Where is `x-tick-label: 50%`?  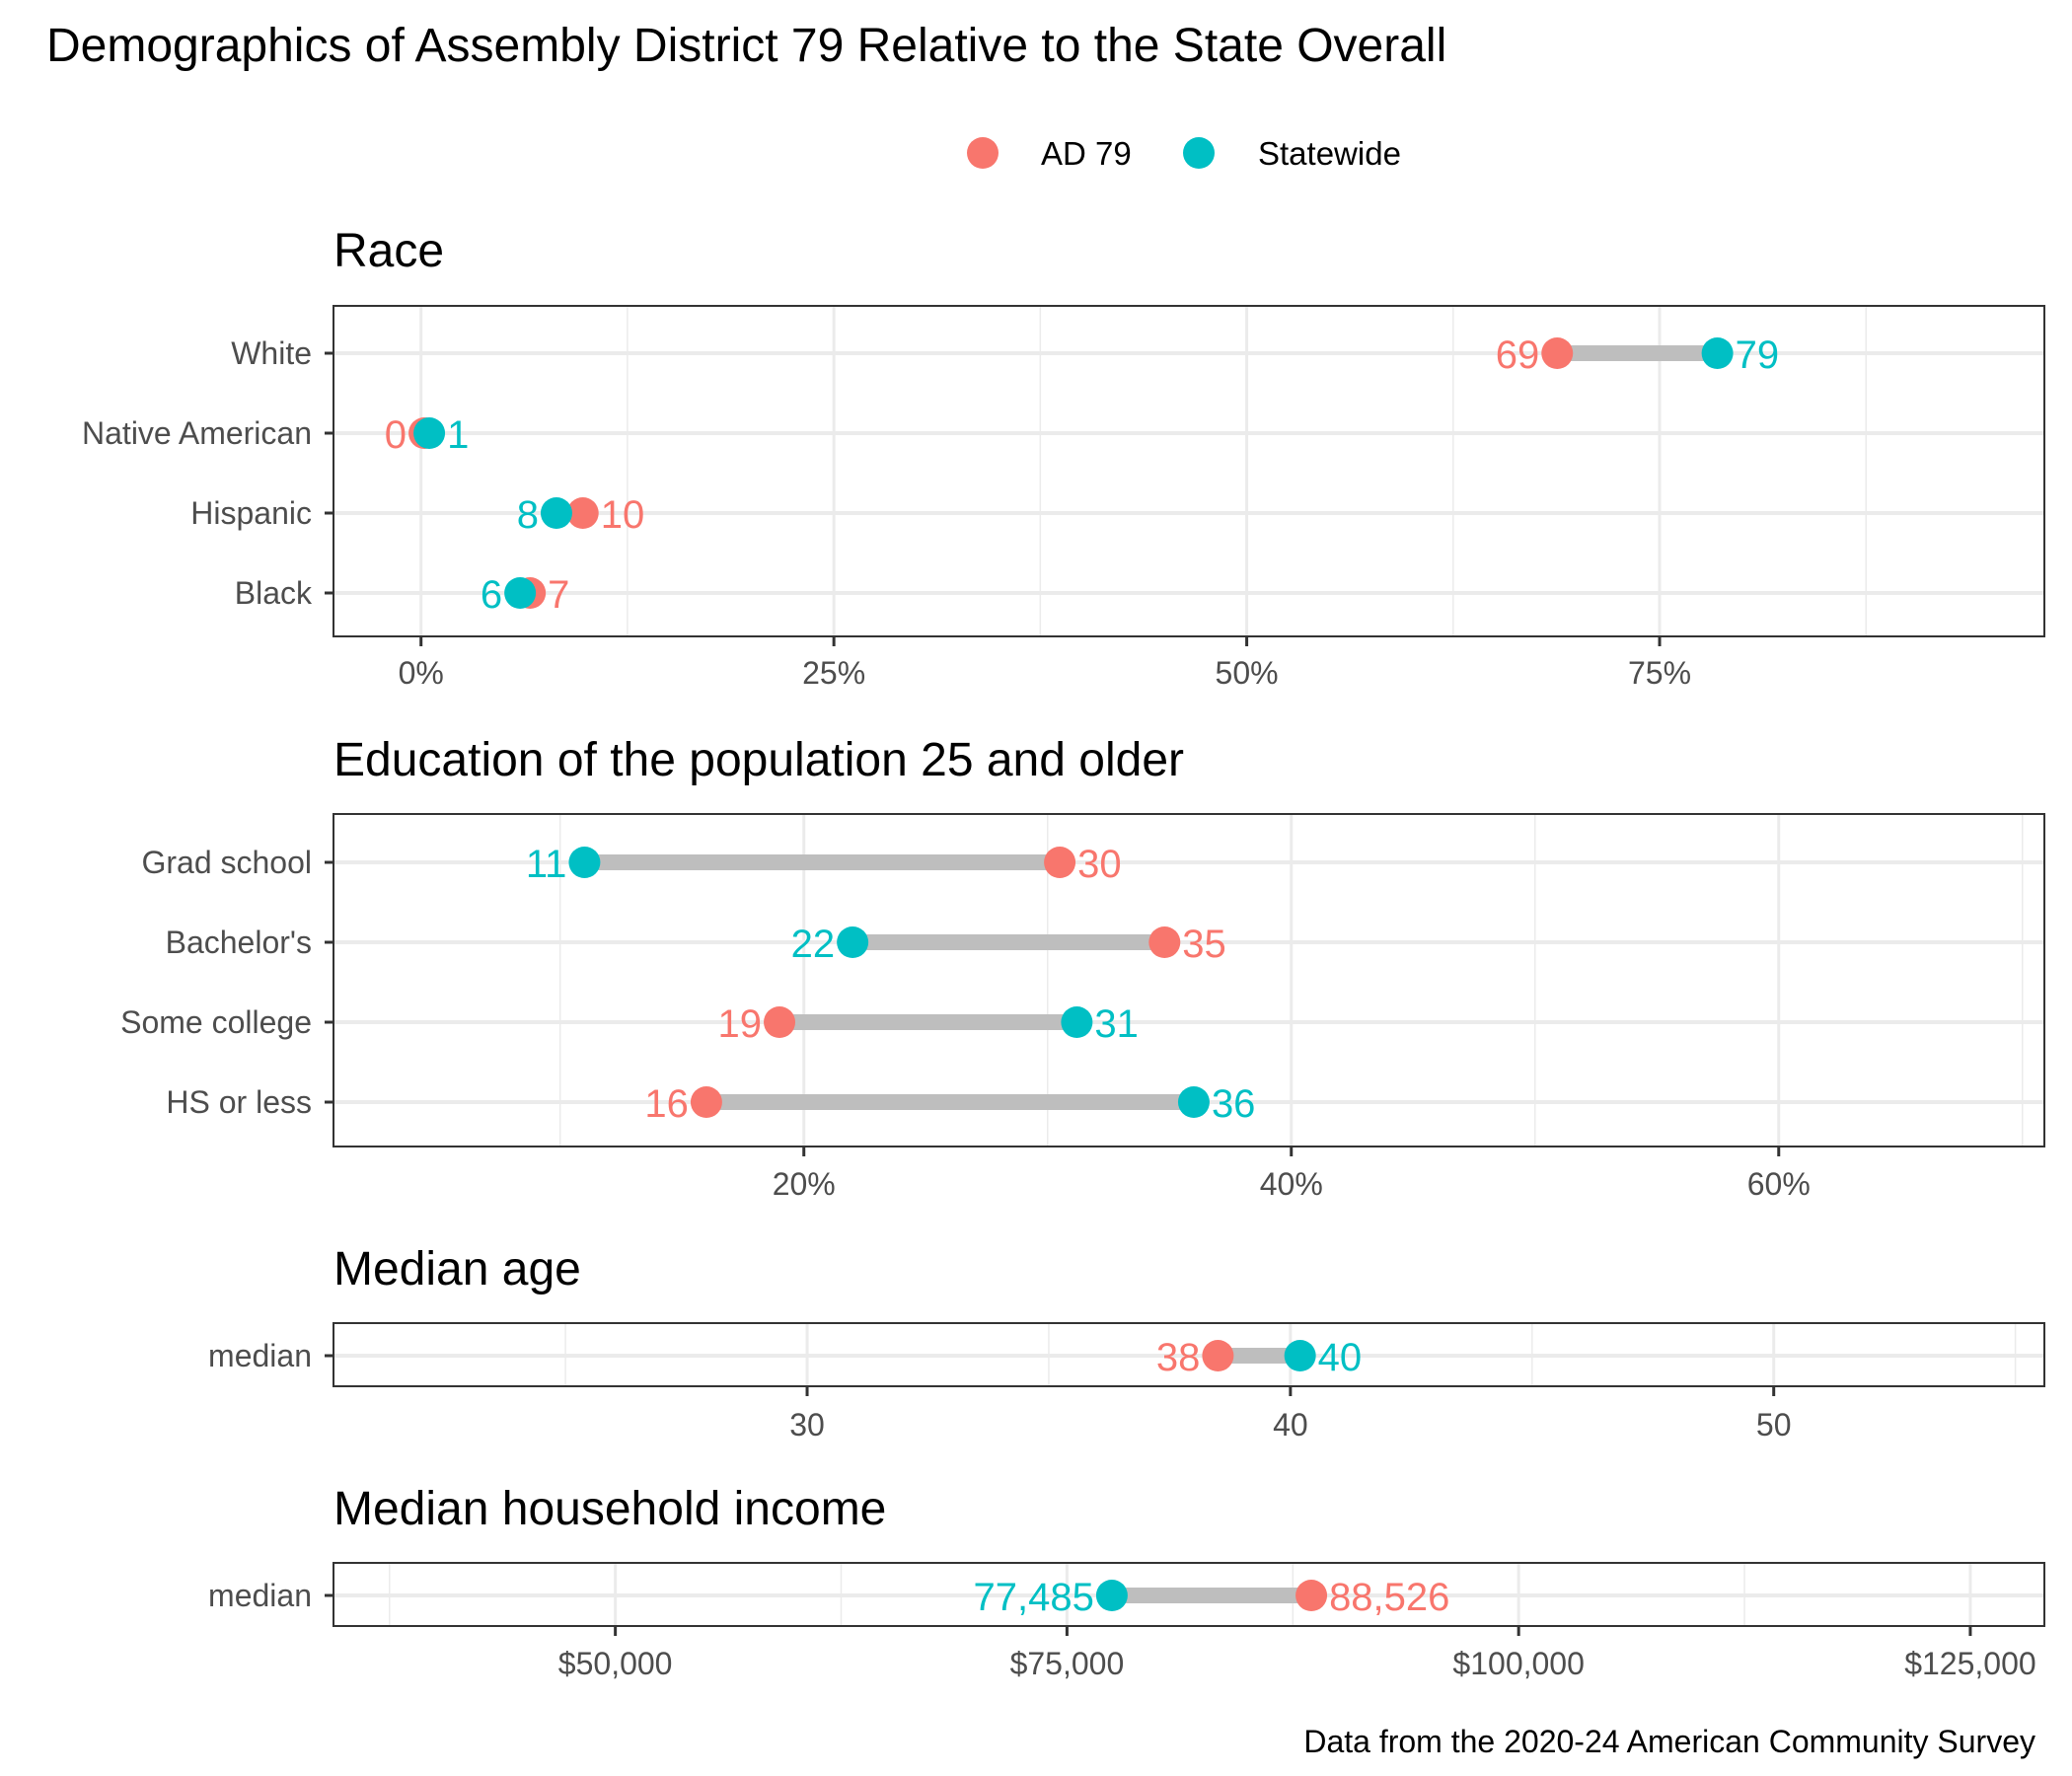
x-tick-label: 50% is located at coordinates (1247, 673).